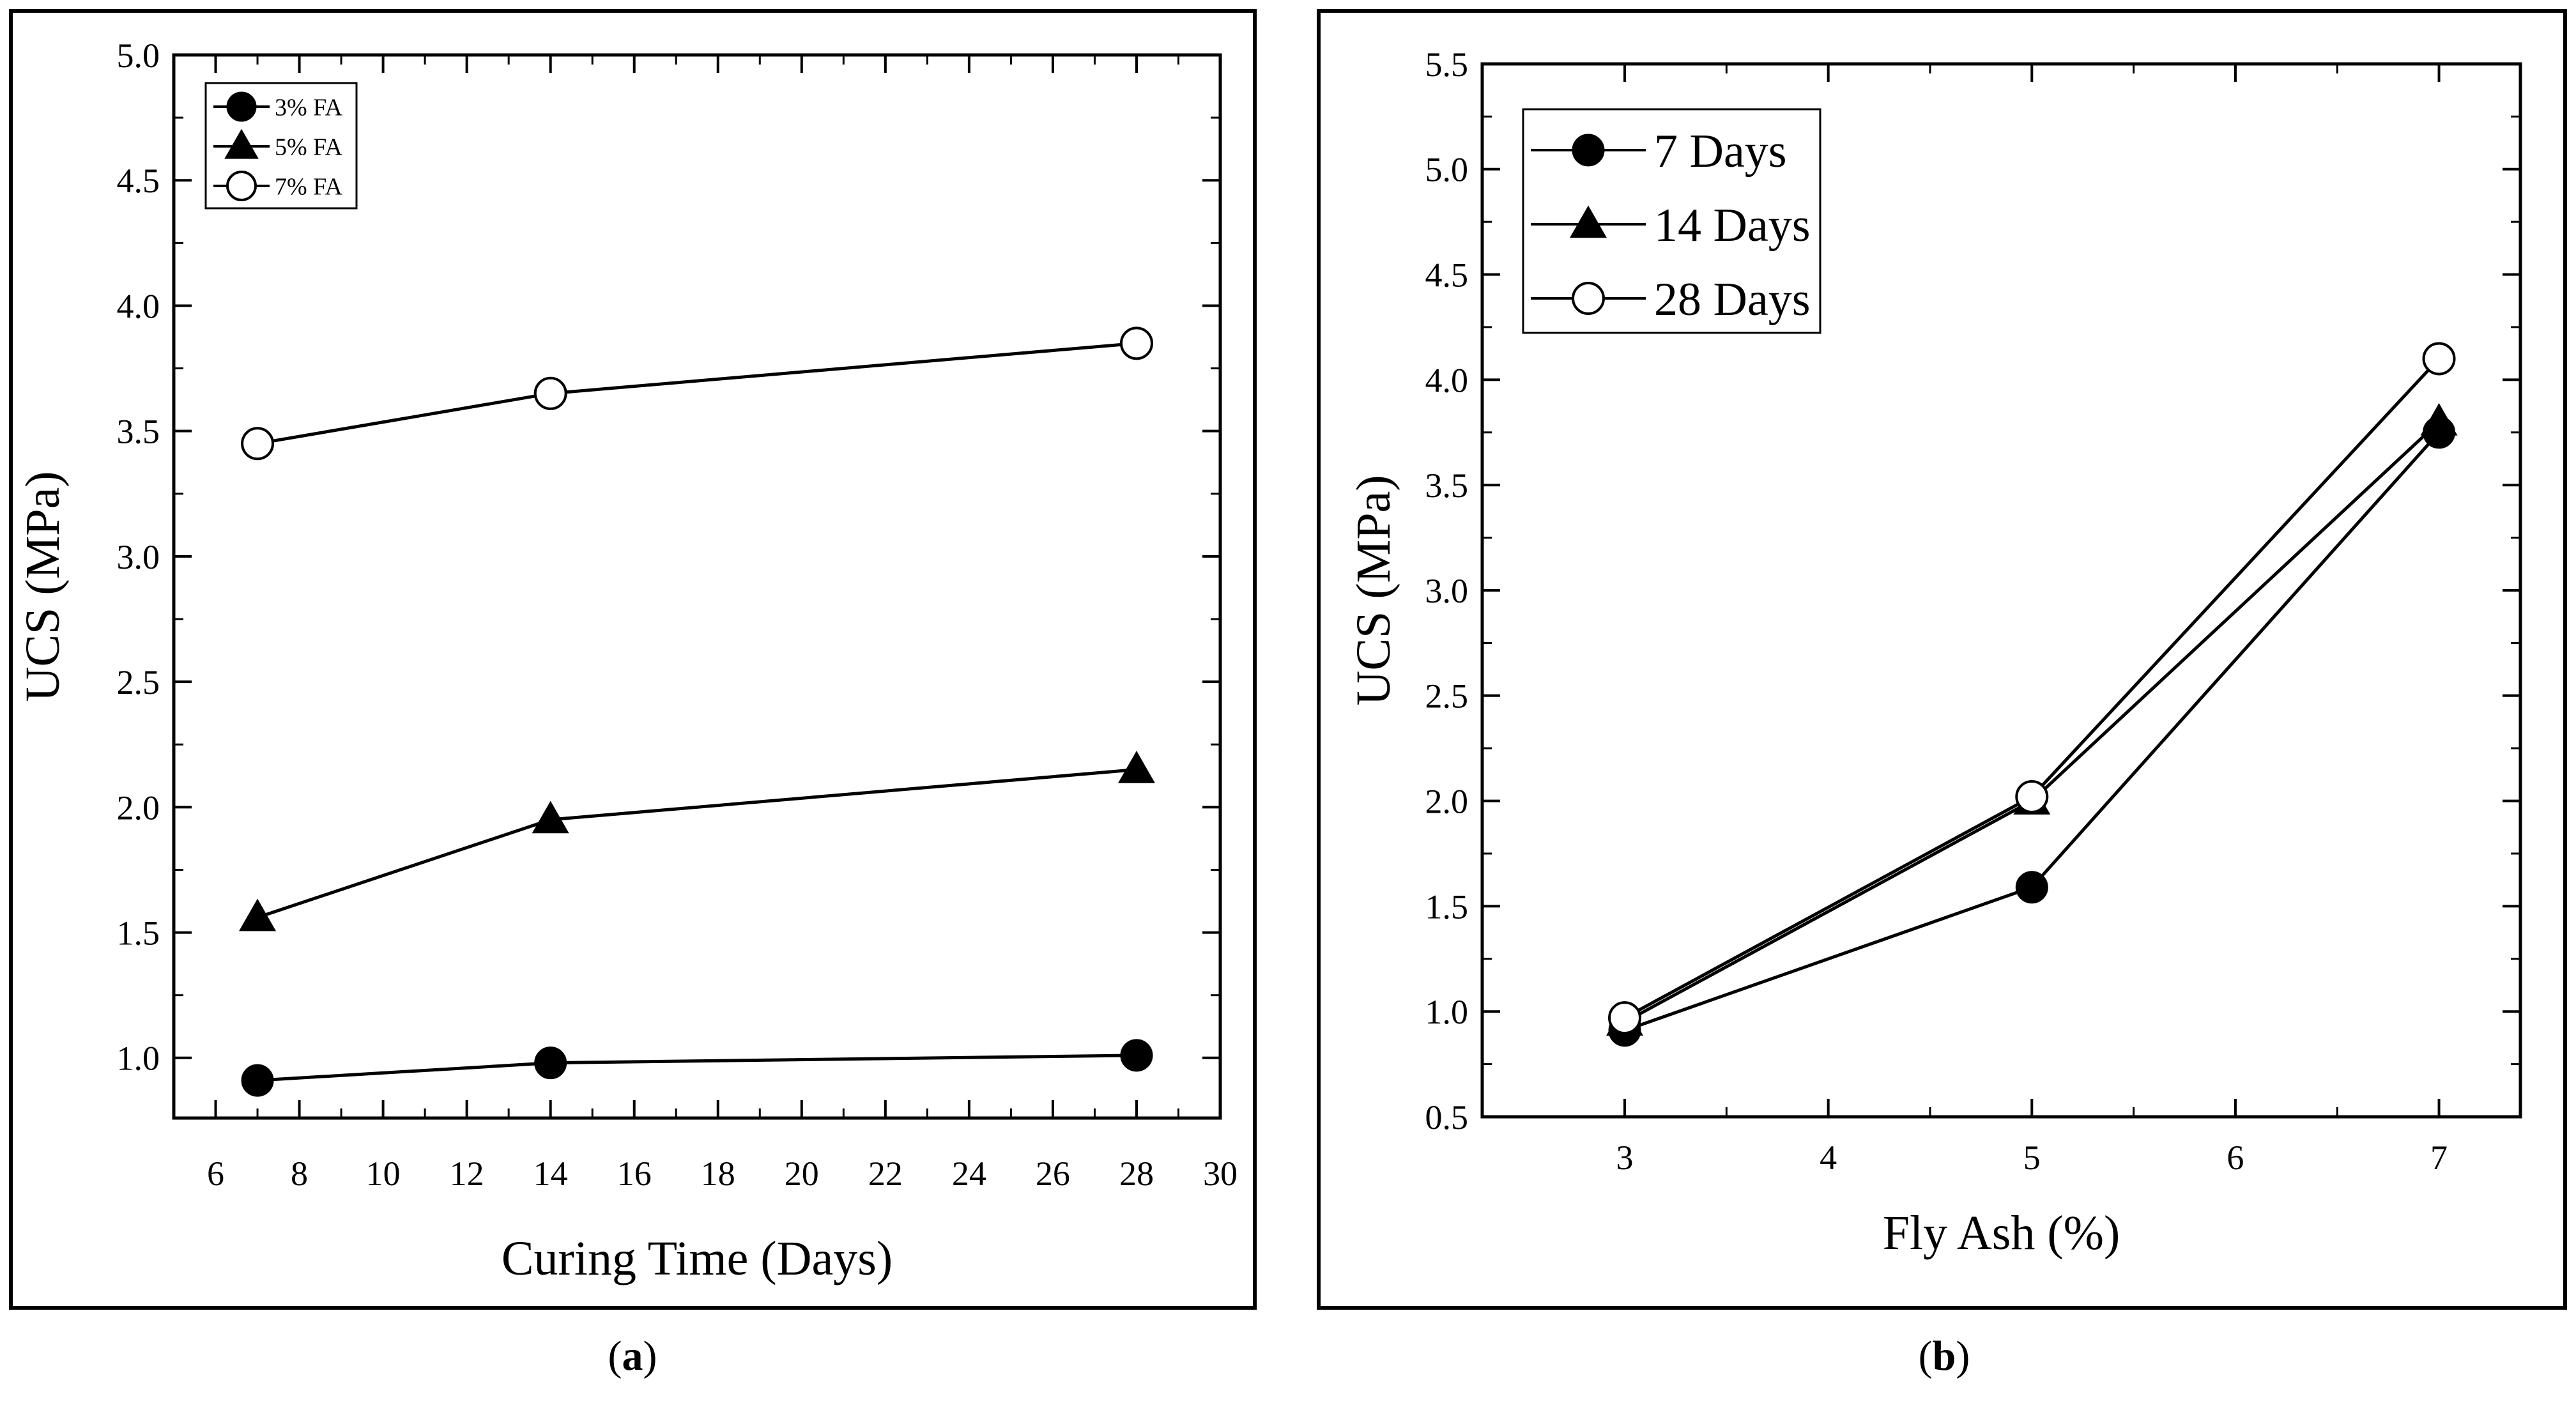 The height and width of the screenshot is (1403, 2576). I want to click on y-tick-label-a: 4.0, so click(138, 306).